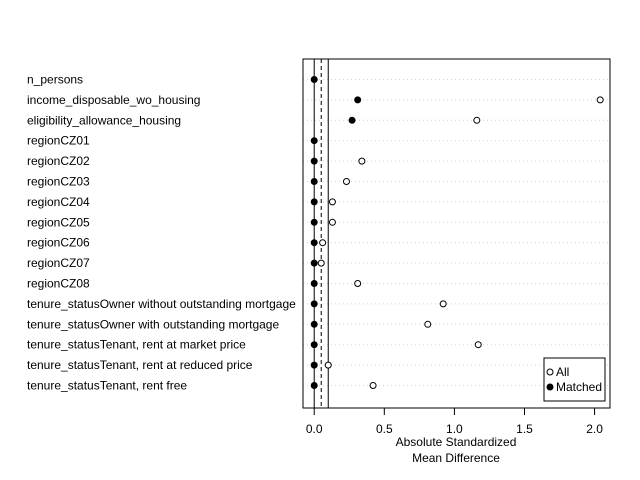 This screenshot has width=640, height=480. Describe the element at coordinates (107, 386) in the screenshot. I see `row-label: tenure_statusTenant, rent free` at that location.